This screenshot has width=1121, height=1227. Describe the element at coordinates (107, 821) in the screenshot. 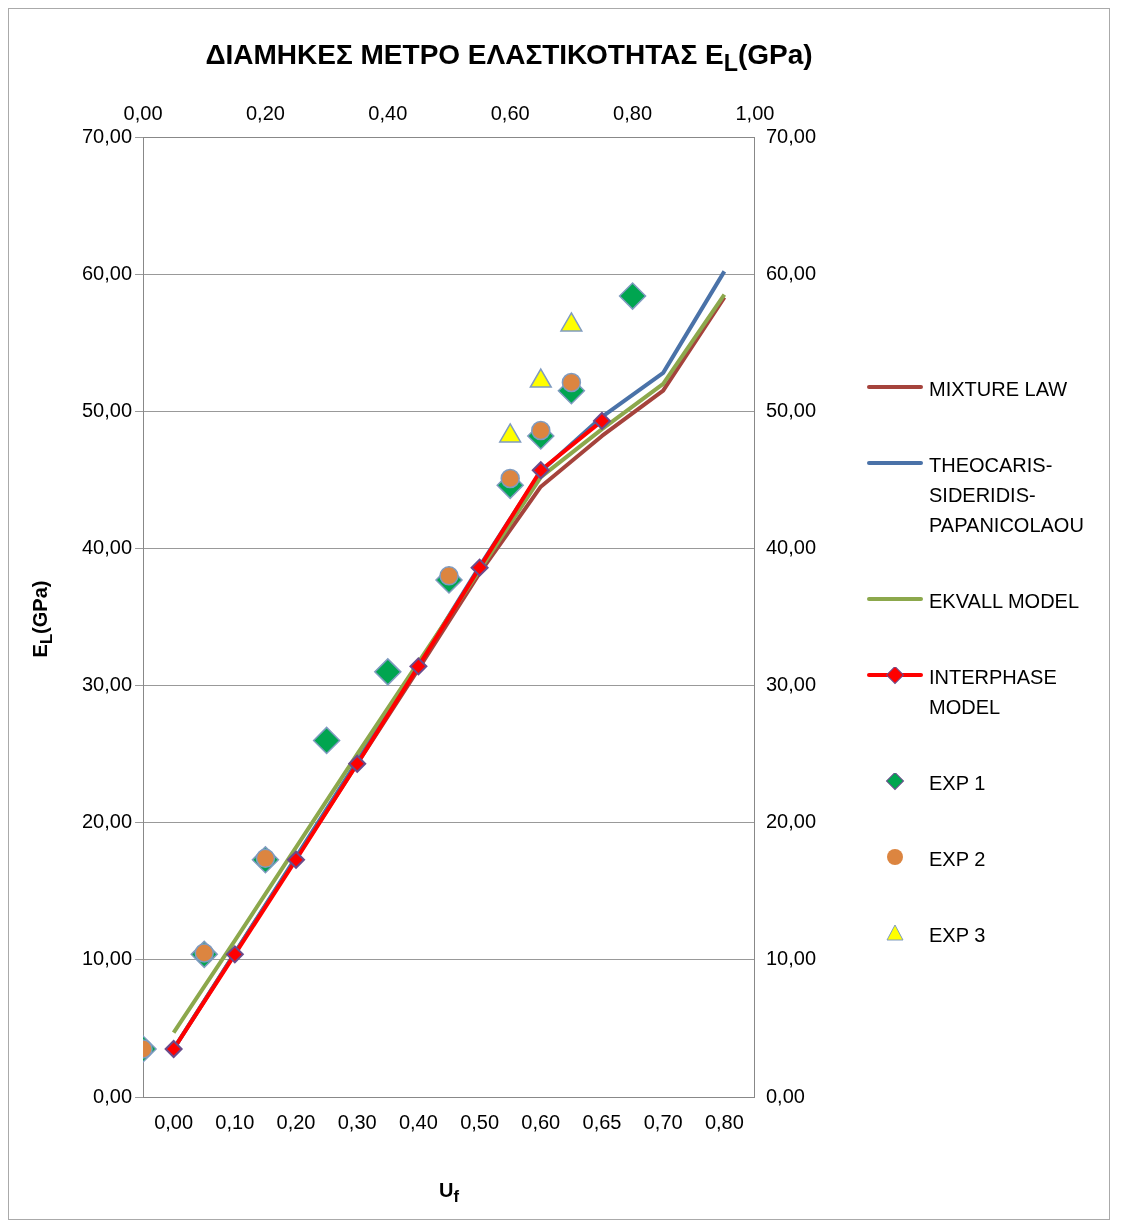

I see `y-tick-label: 20,00` at that location.